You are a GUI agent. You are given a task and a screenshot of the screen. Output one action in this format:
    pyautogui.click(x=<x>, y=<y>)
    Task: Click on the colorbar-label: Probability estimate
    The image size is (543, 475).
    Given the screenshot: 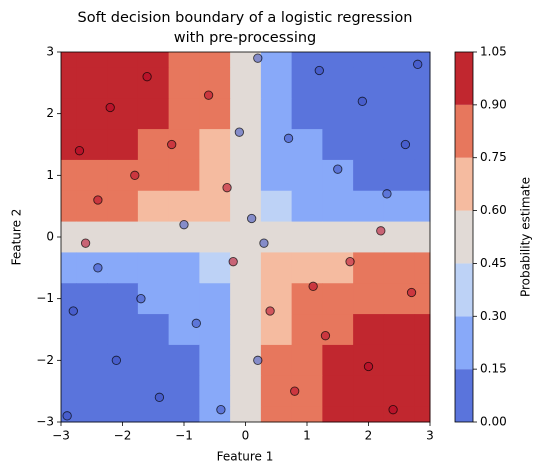 What is the action you would take?
    pyautogui.click(x=526, y=237)
    